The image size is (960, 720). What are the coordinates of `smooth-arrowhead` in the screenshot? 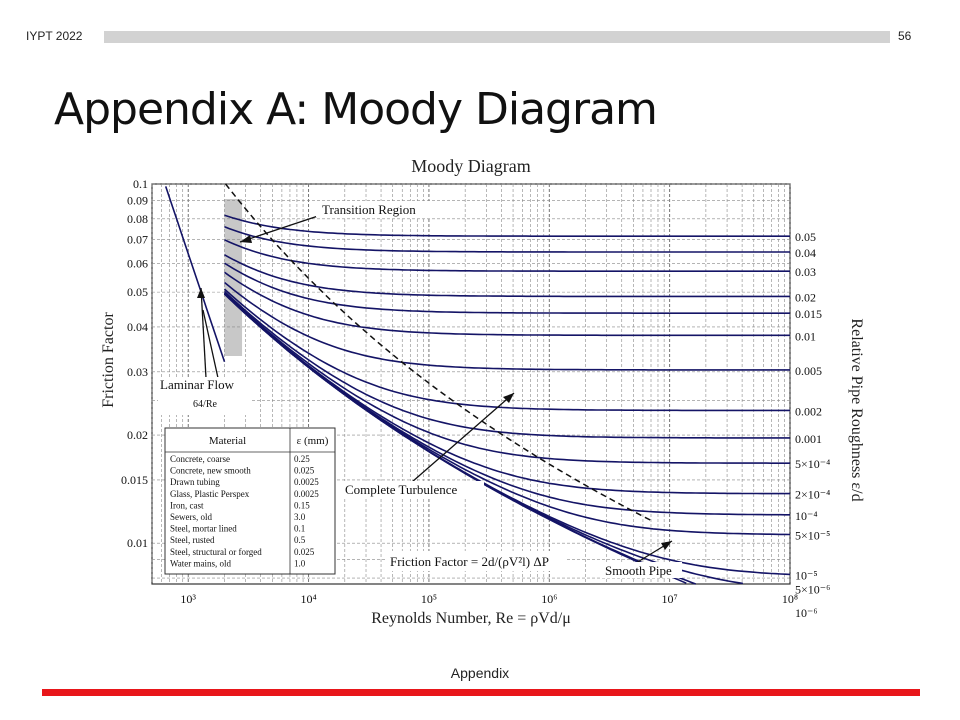 It's located at (666, 545).